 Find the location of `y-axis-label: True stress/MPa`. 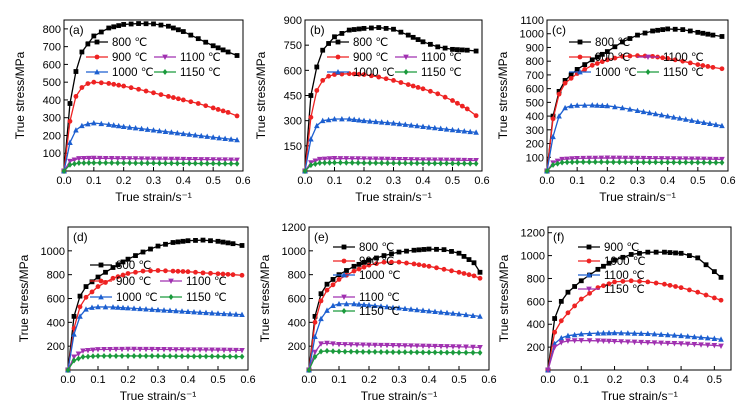

y-axis-label: True stress/MPa is located at coordinates (265, 298).